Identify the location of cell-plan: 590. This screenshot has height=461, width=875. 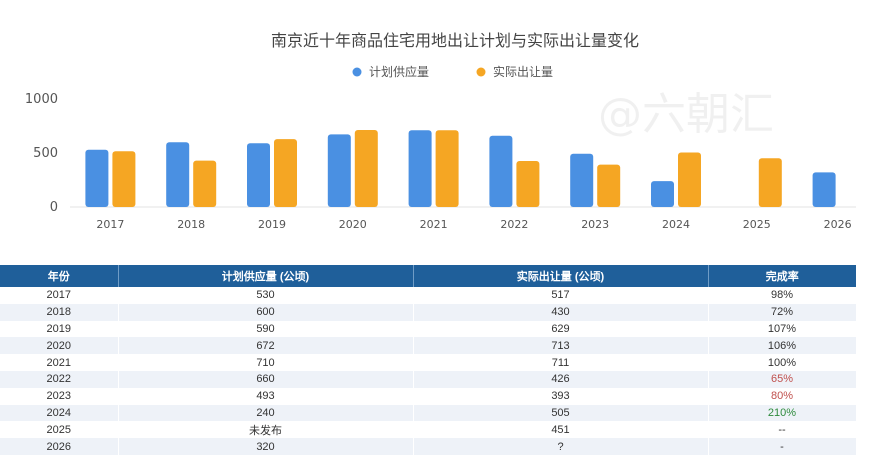
(266, 329).